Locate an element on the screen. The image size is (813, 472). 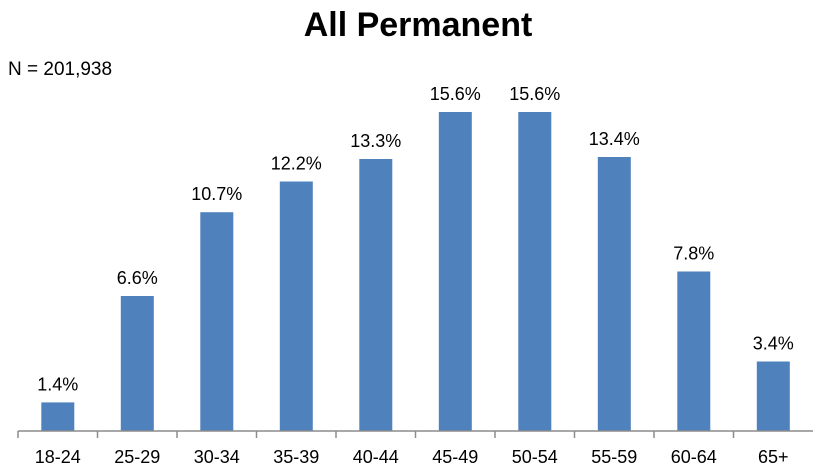
chart-title: All Permanent is located at coordinates (418, 25).